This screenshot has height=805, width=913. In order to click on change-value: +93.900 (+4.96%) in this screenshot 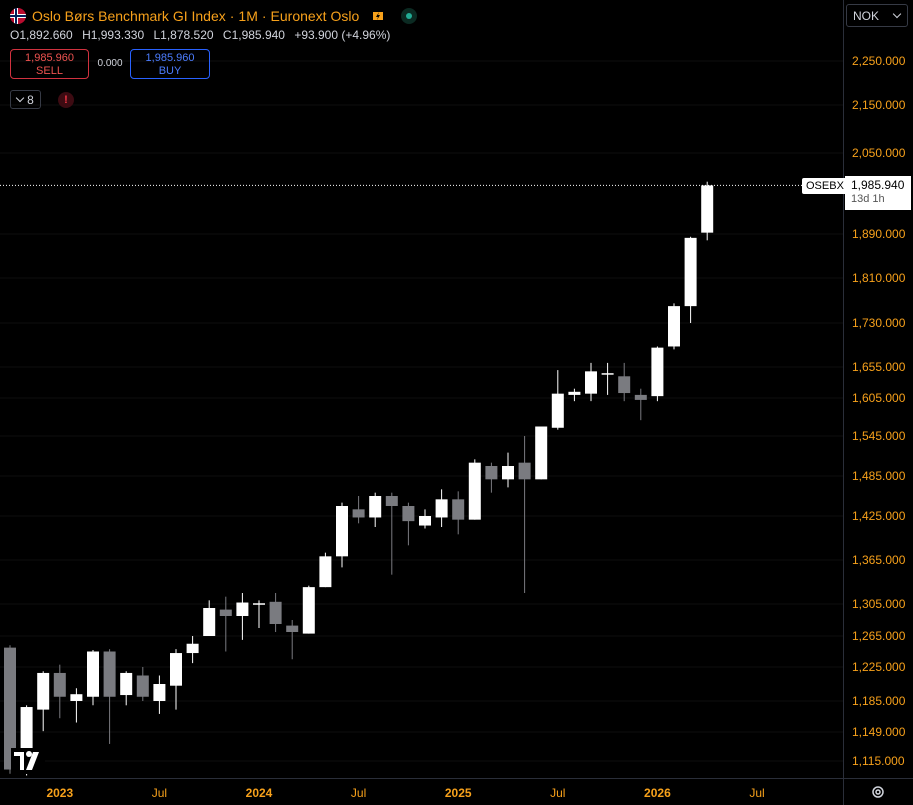, I will do `click(342, 35)`.